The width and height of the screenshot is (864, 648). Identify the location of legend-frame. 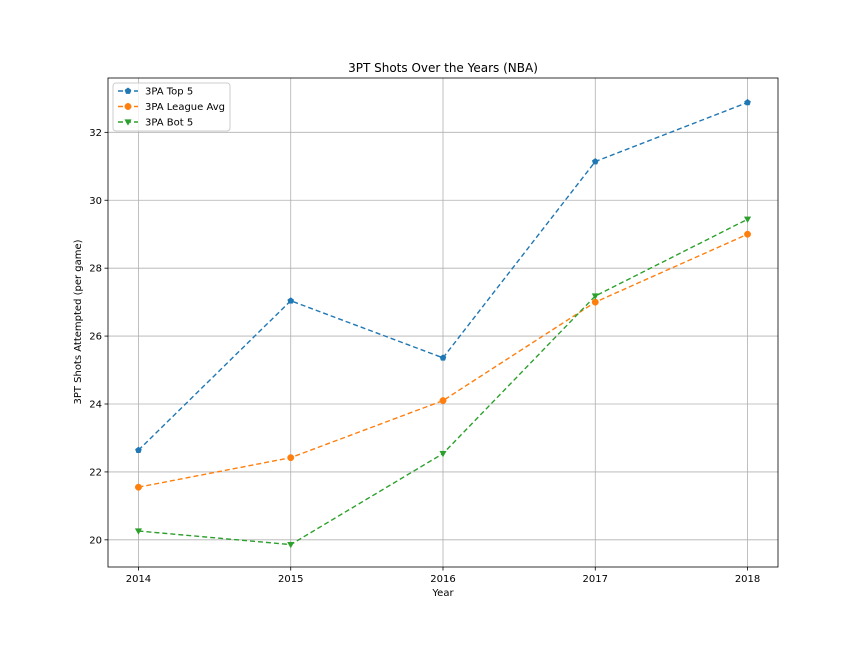
(171, 107).